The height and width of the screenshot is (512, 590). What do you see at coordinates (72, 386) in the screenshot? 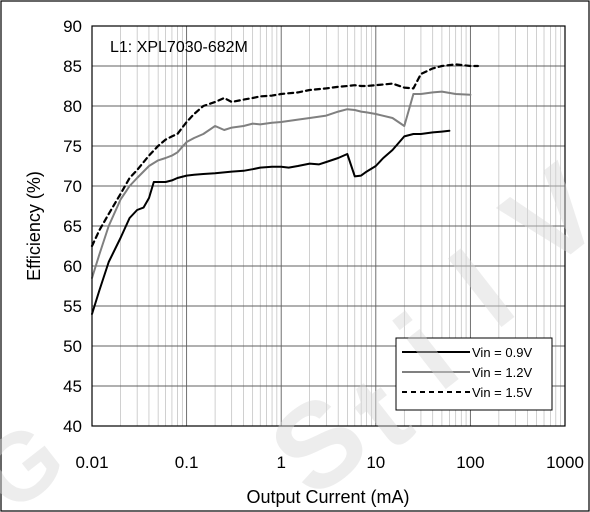
I see `y-tick-label: 45` at bounding box center [72, 386].